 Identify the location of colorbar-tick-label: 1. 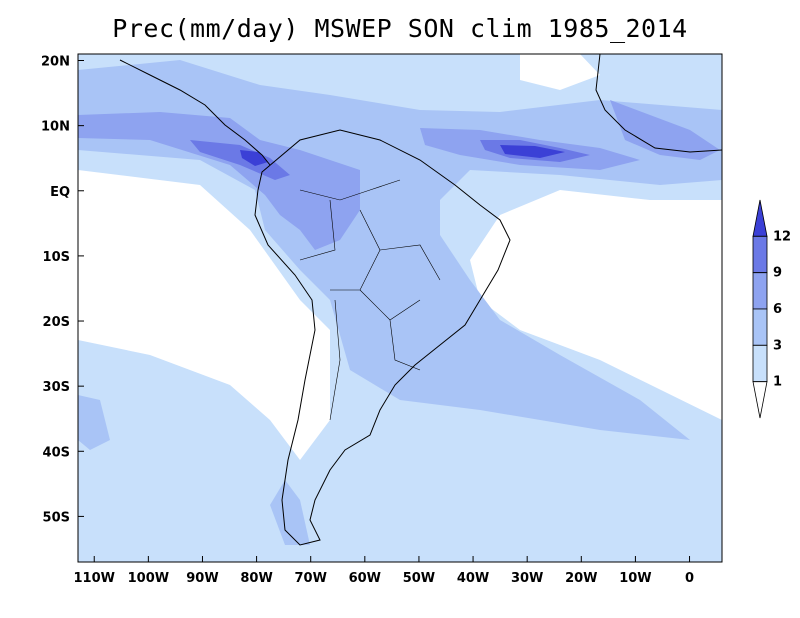
(777, 382).